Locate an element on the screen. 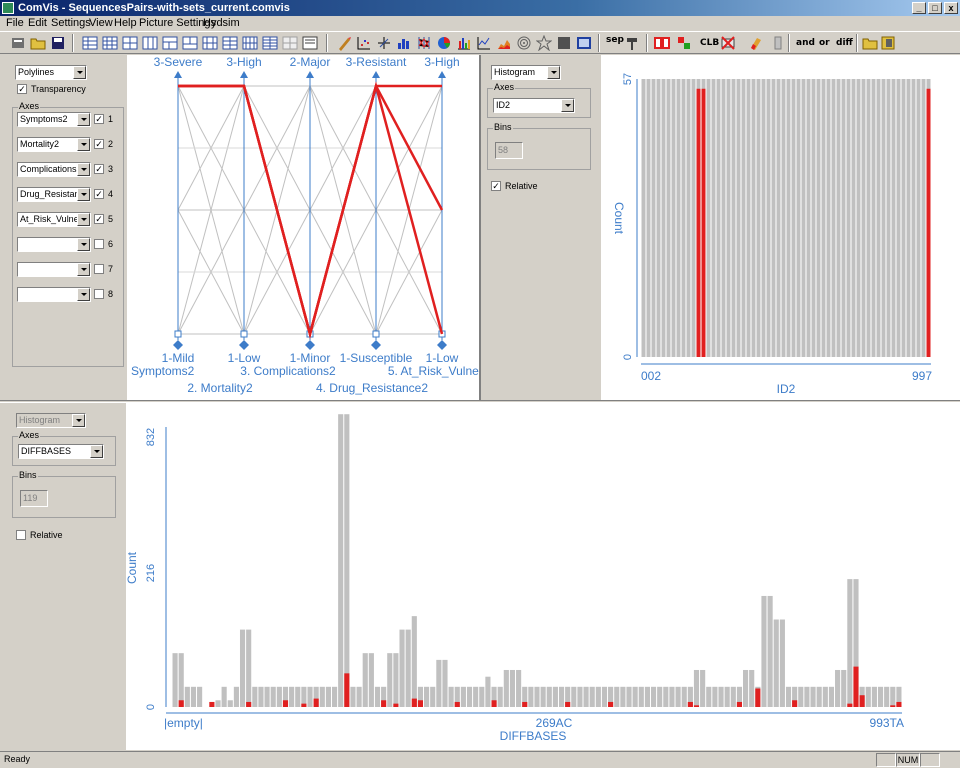  axis-visible-checkbox is located at coordinates (99, 294).